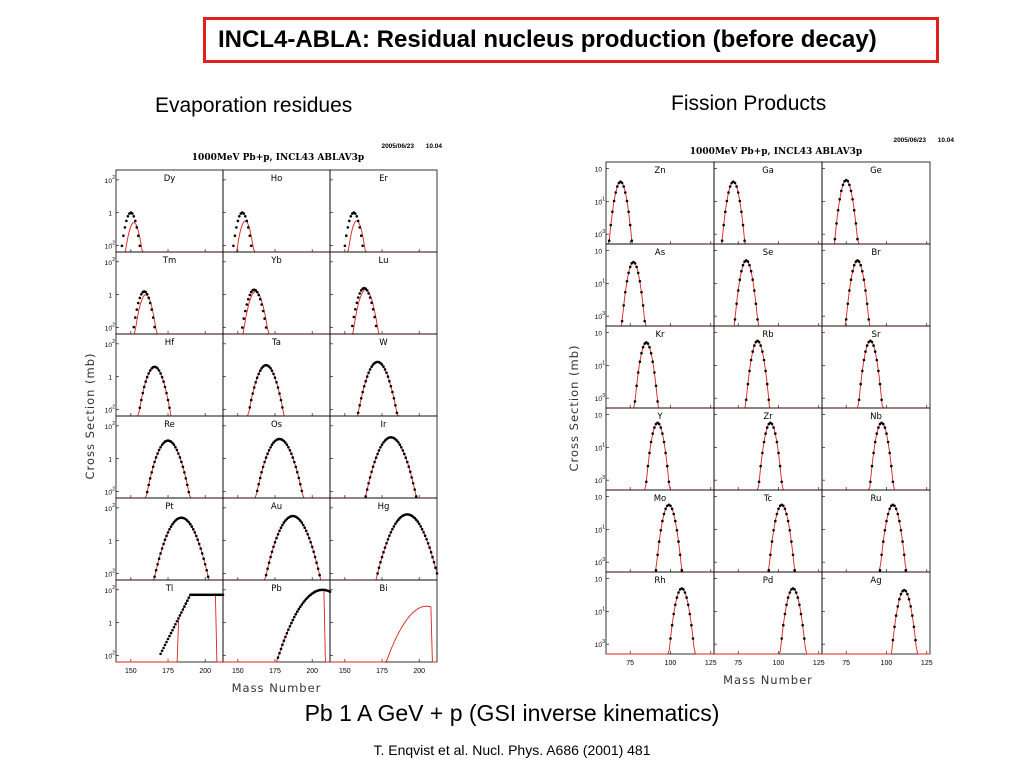 The height and width of the screenshot is (768, 1024). I want to click on cell-zr: Zr, so click(768, 449).